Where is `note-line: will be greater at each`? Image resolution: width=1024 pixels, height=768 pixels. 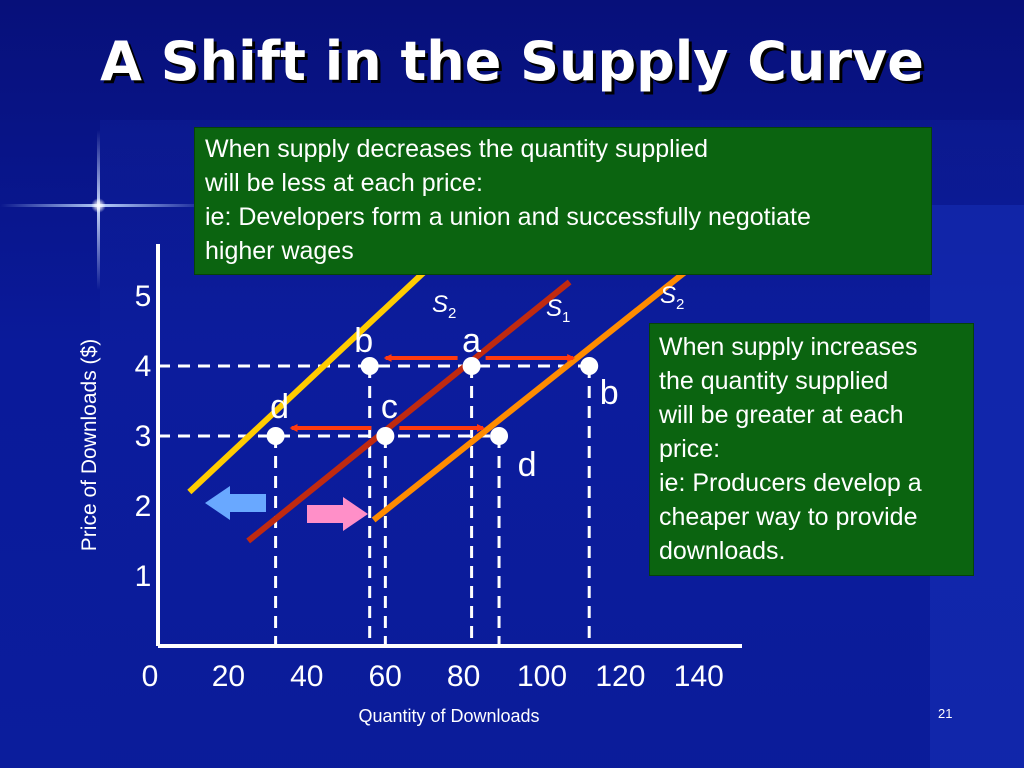 note-line: will be greater at each is located at coordinates (781, 415).